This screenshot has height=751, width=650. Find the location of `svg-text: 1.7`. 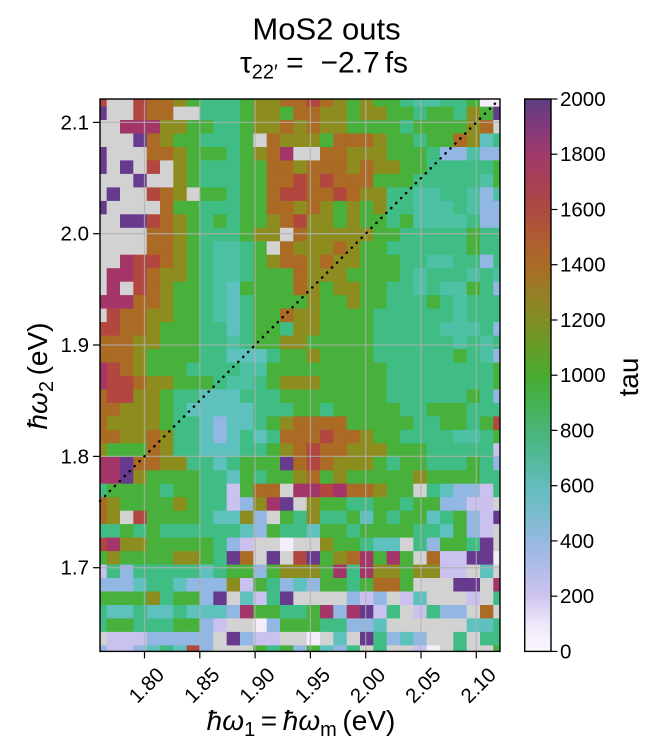

svg-text: 1.7 is located at coordinates (75, 568).